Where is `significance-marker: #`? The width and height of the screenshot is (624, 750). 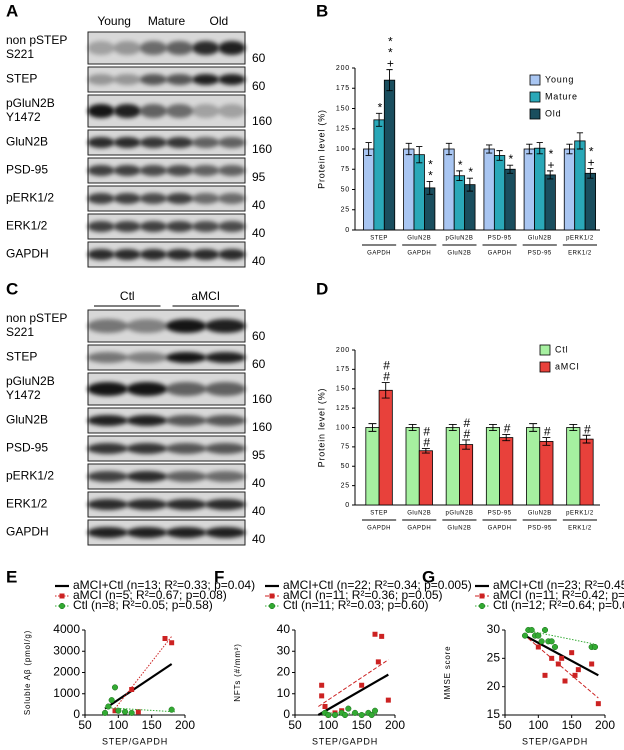 significance-marker: # is located at coordinates (507, 426).